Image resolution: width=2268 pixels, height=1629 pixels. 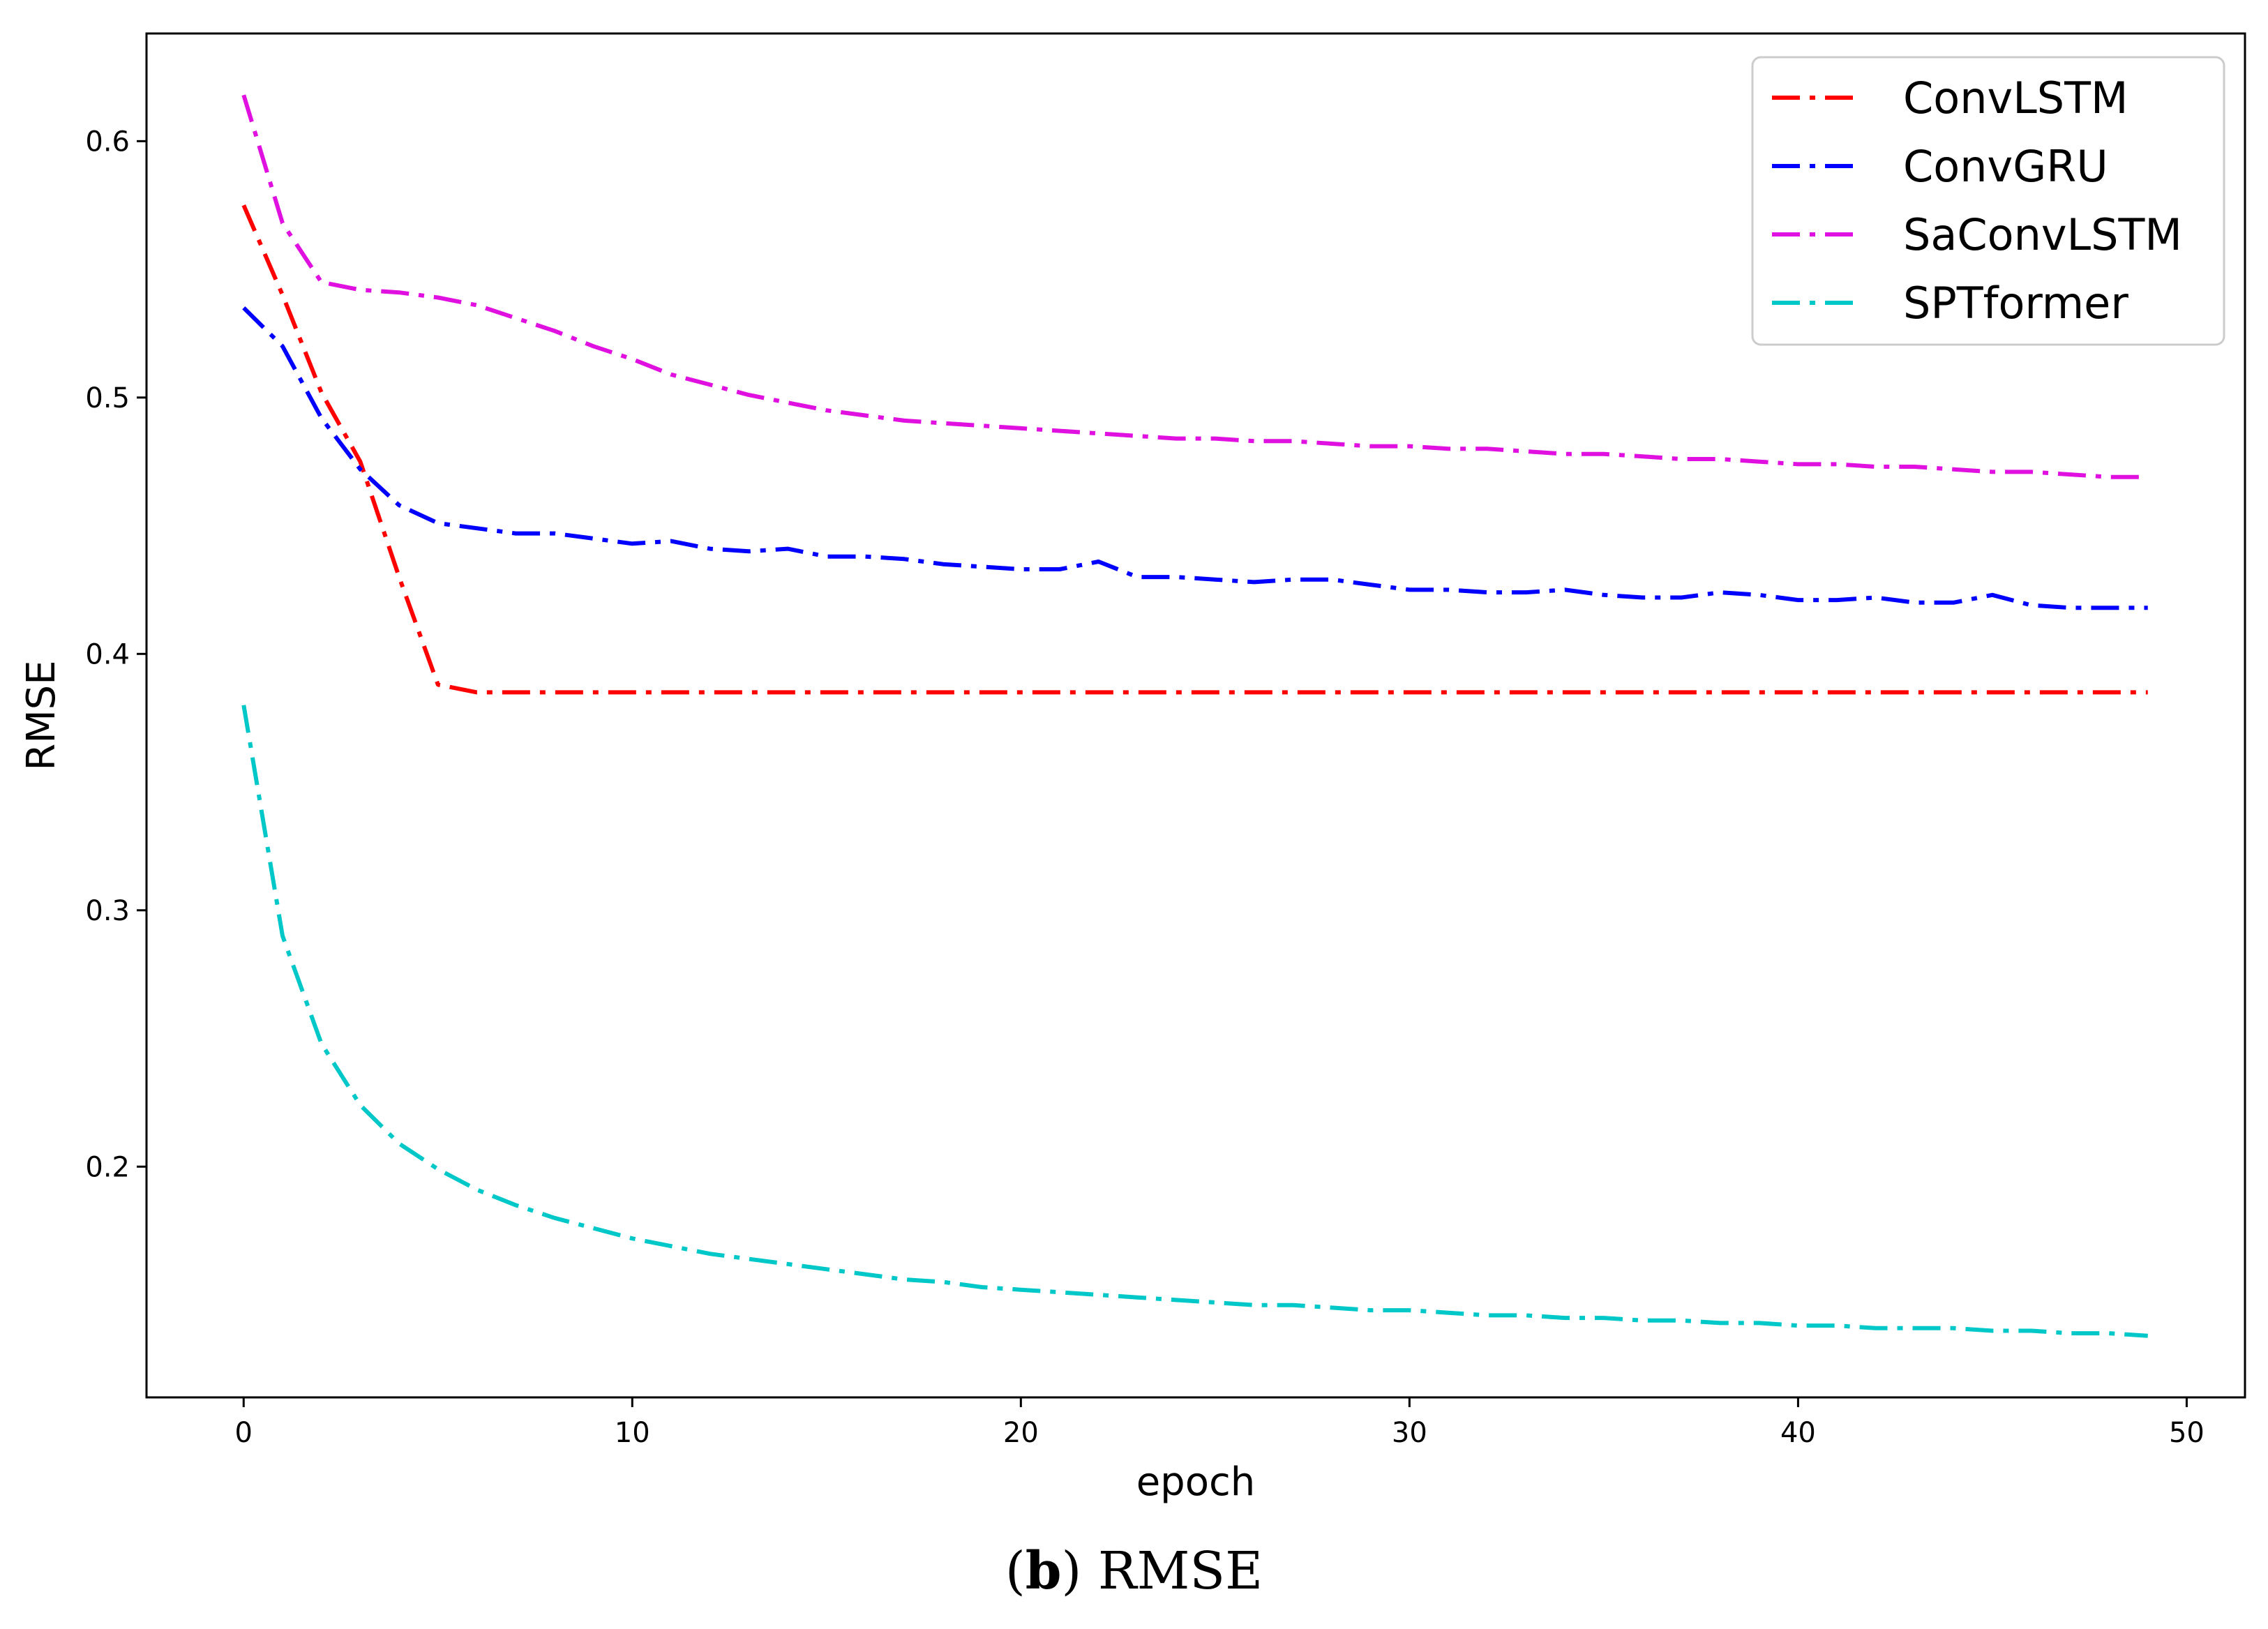 I want to click on y-tick-label: 0.4, so click(x=107, y=654).